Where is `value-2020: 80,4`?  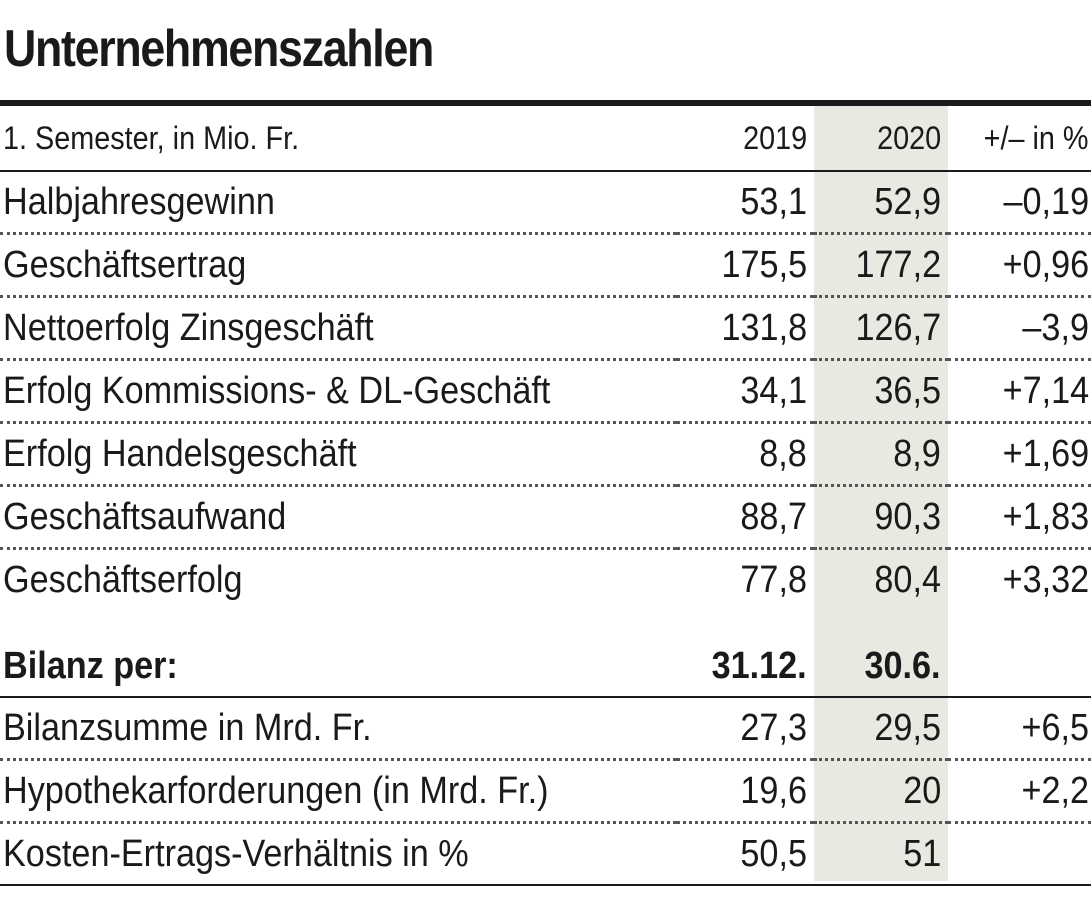 value-2020: 80,4 is located at coordinates (907, 579).